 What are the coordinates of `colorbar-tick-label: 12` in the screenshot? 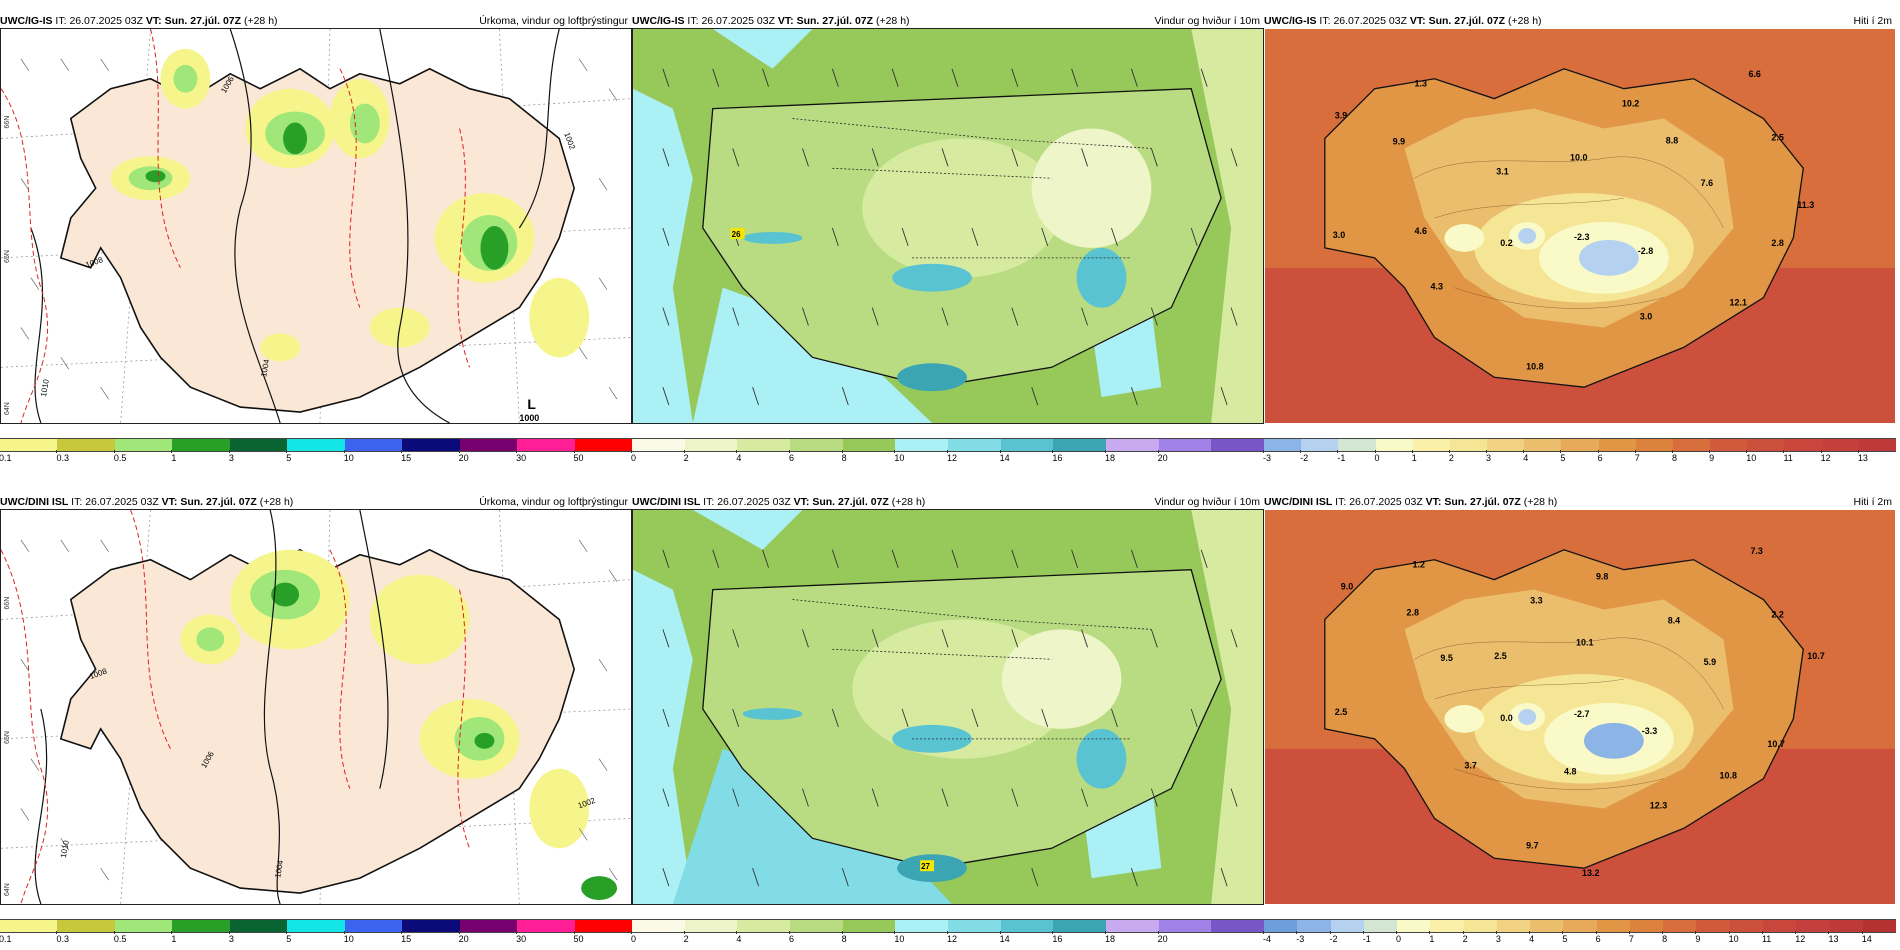 It's located at (1800, 937).